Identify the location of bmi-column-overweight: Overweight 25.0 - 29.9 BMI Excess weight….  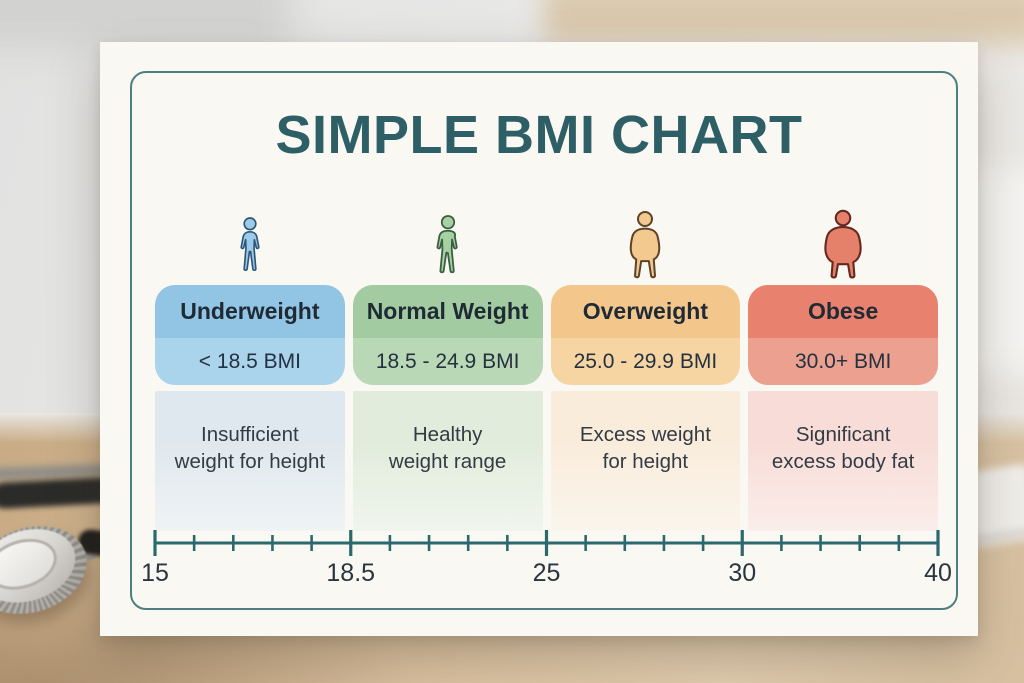
(645, 368).